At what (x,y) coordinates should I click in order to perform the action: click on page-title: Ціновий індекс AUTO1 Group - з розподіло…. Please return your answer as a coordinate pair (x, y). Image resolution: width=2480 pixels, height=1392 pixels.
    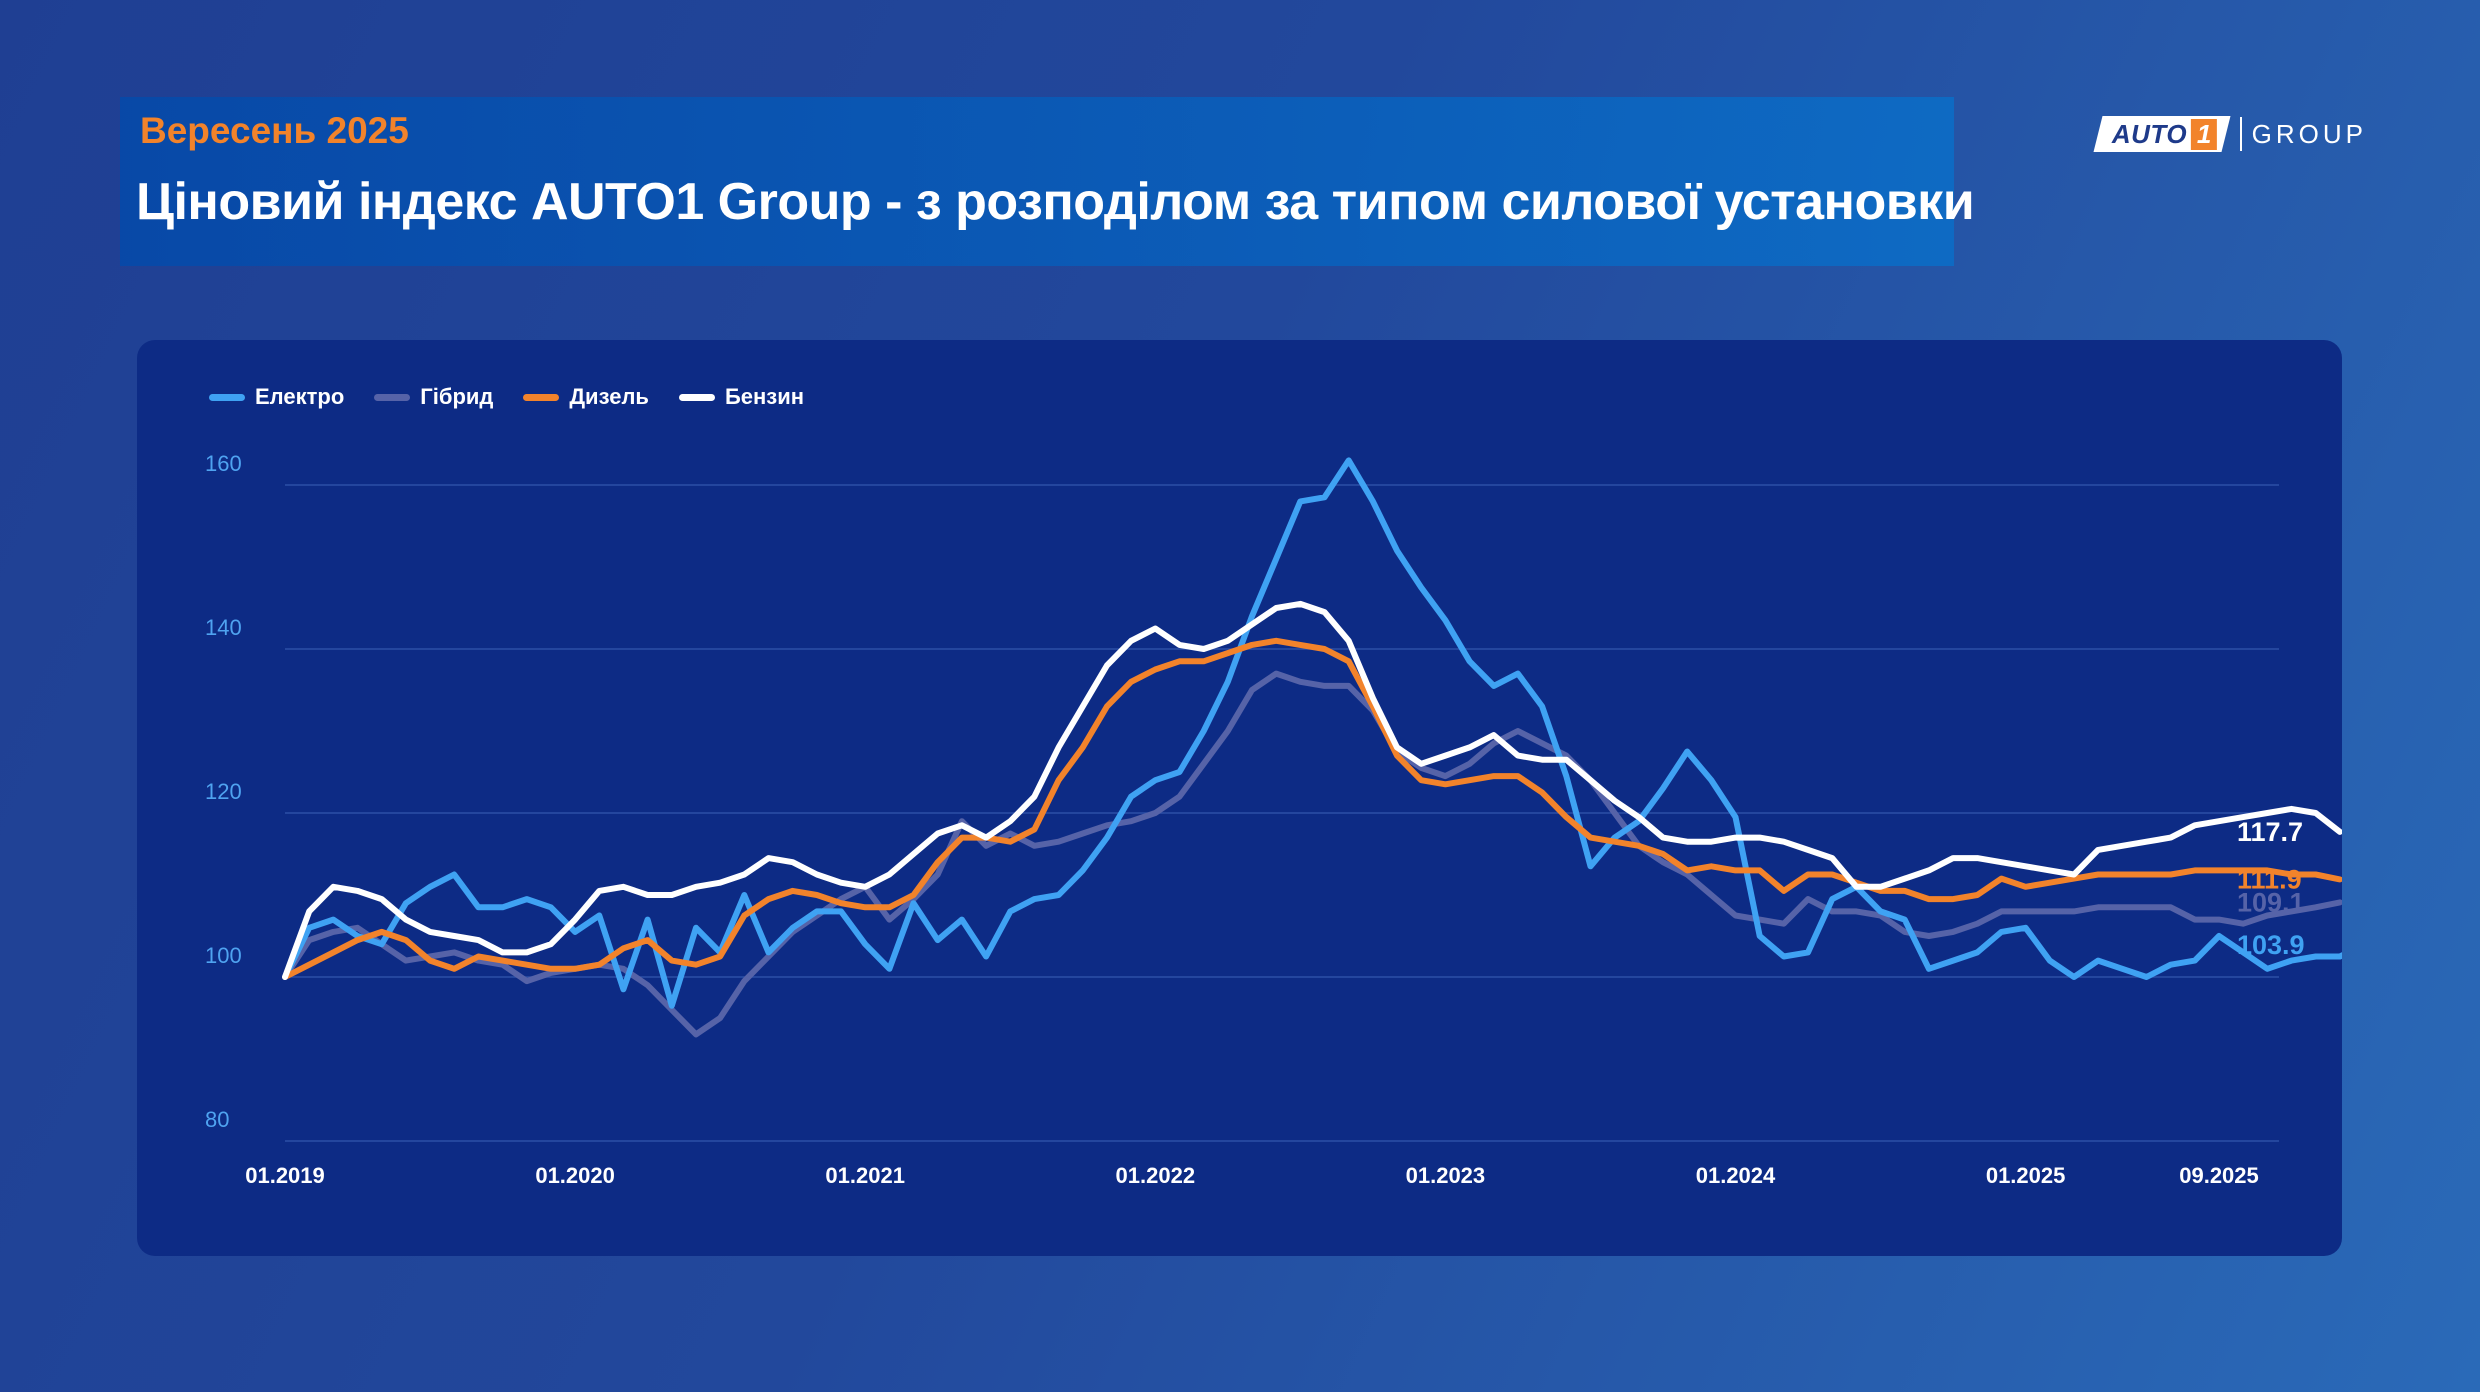
    Looking at the image, I should click on (1055, 202).